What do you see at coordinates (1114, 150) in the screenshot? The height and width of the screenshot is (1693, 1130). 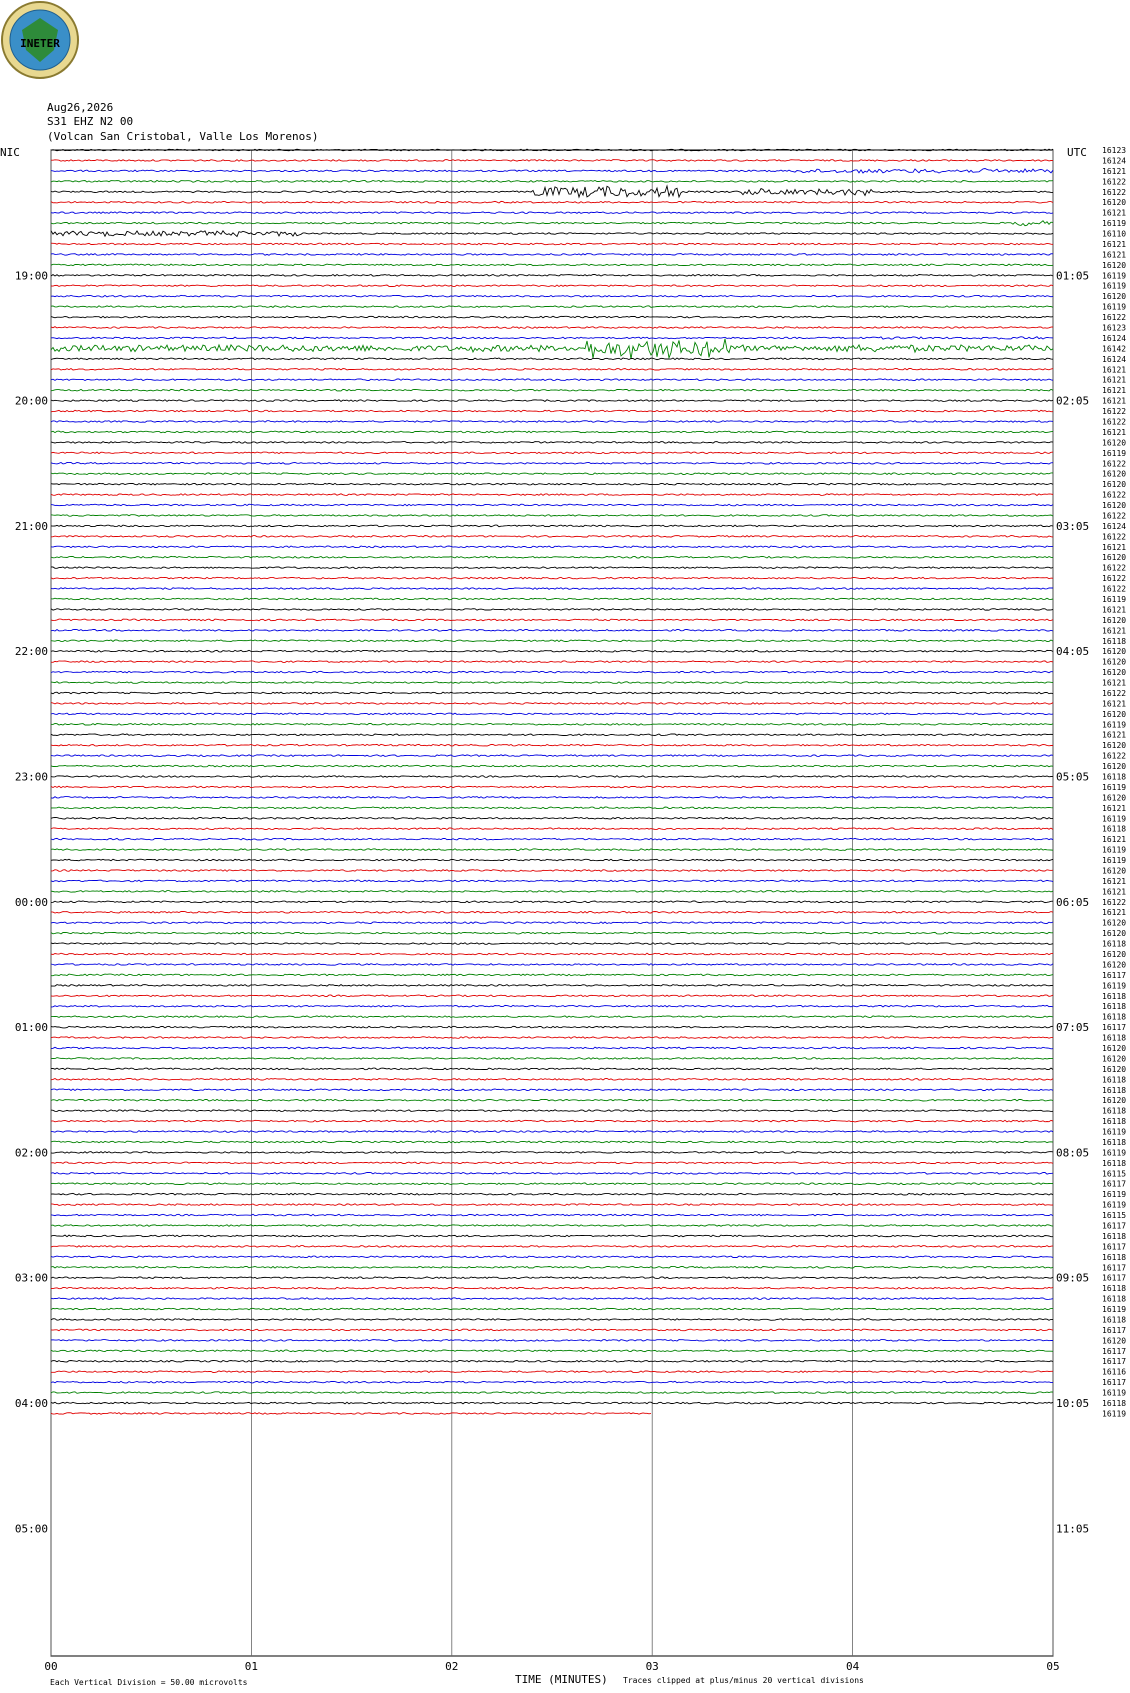 I see `trace-number: 16123` at bounding box center [1114, 150].